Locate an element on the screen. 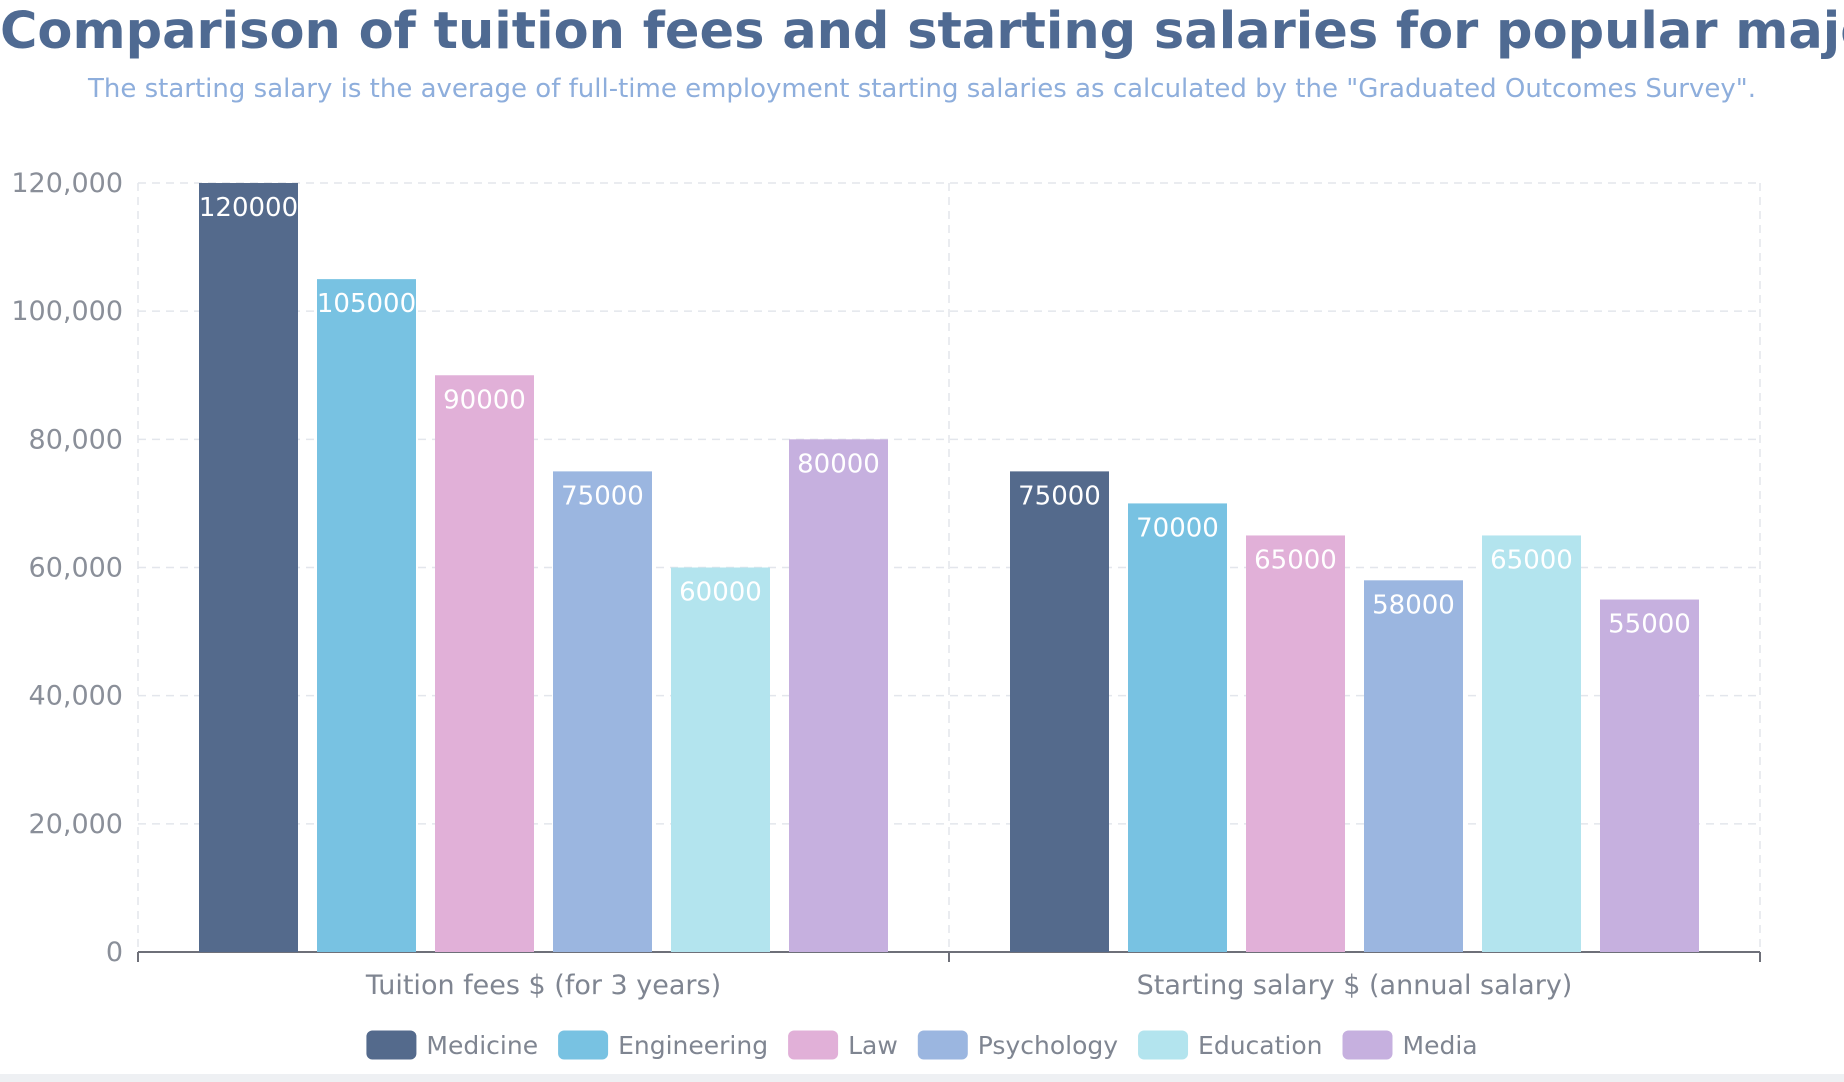 This screenshot has height=1082, width=1844. legend-label-law: Law is located at coordinates (873, 1045).